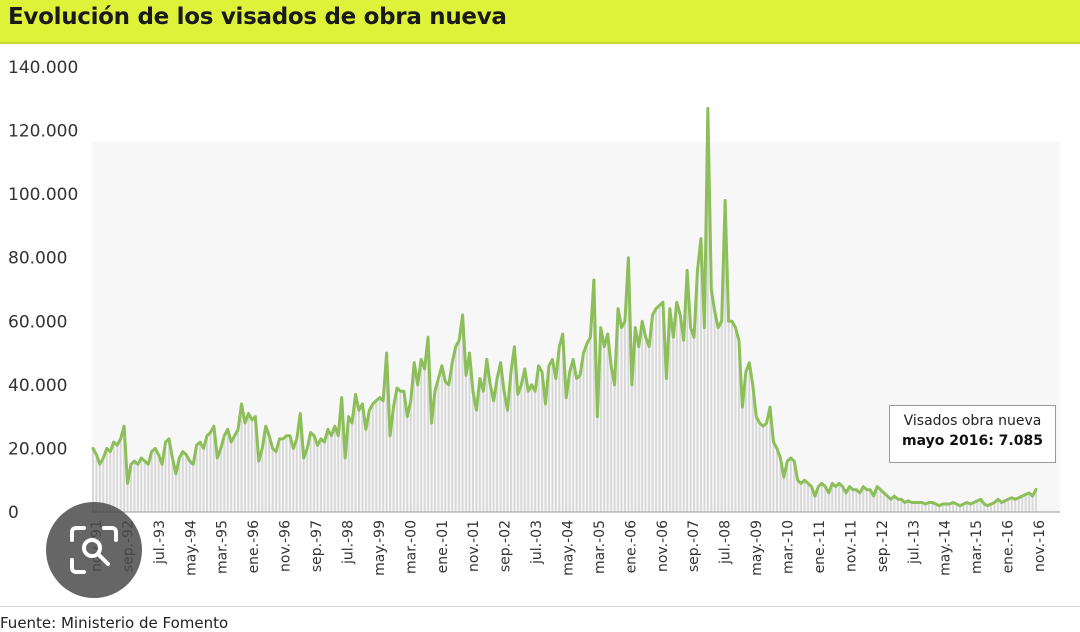 The image size is (1080, 632). Describe the element at coordinates (537, 542) in the screenshot. I see `x-tick-label: jul.-03` at that location.